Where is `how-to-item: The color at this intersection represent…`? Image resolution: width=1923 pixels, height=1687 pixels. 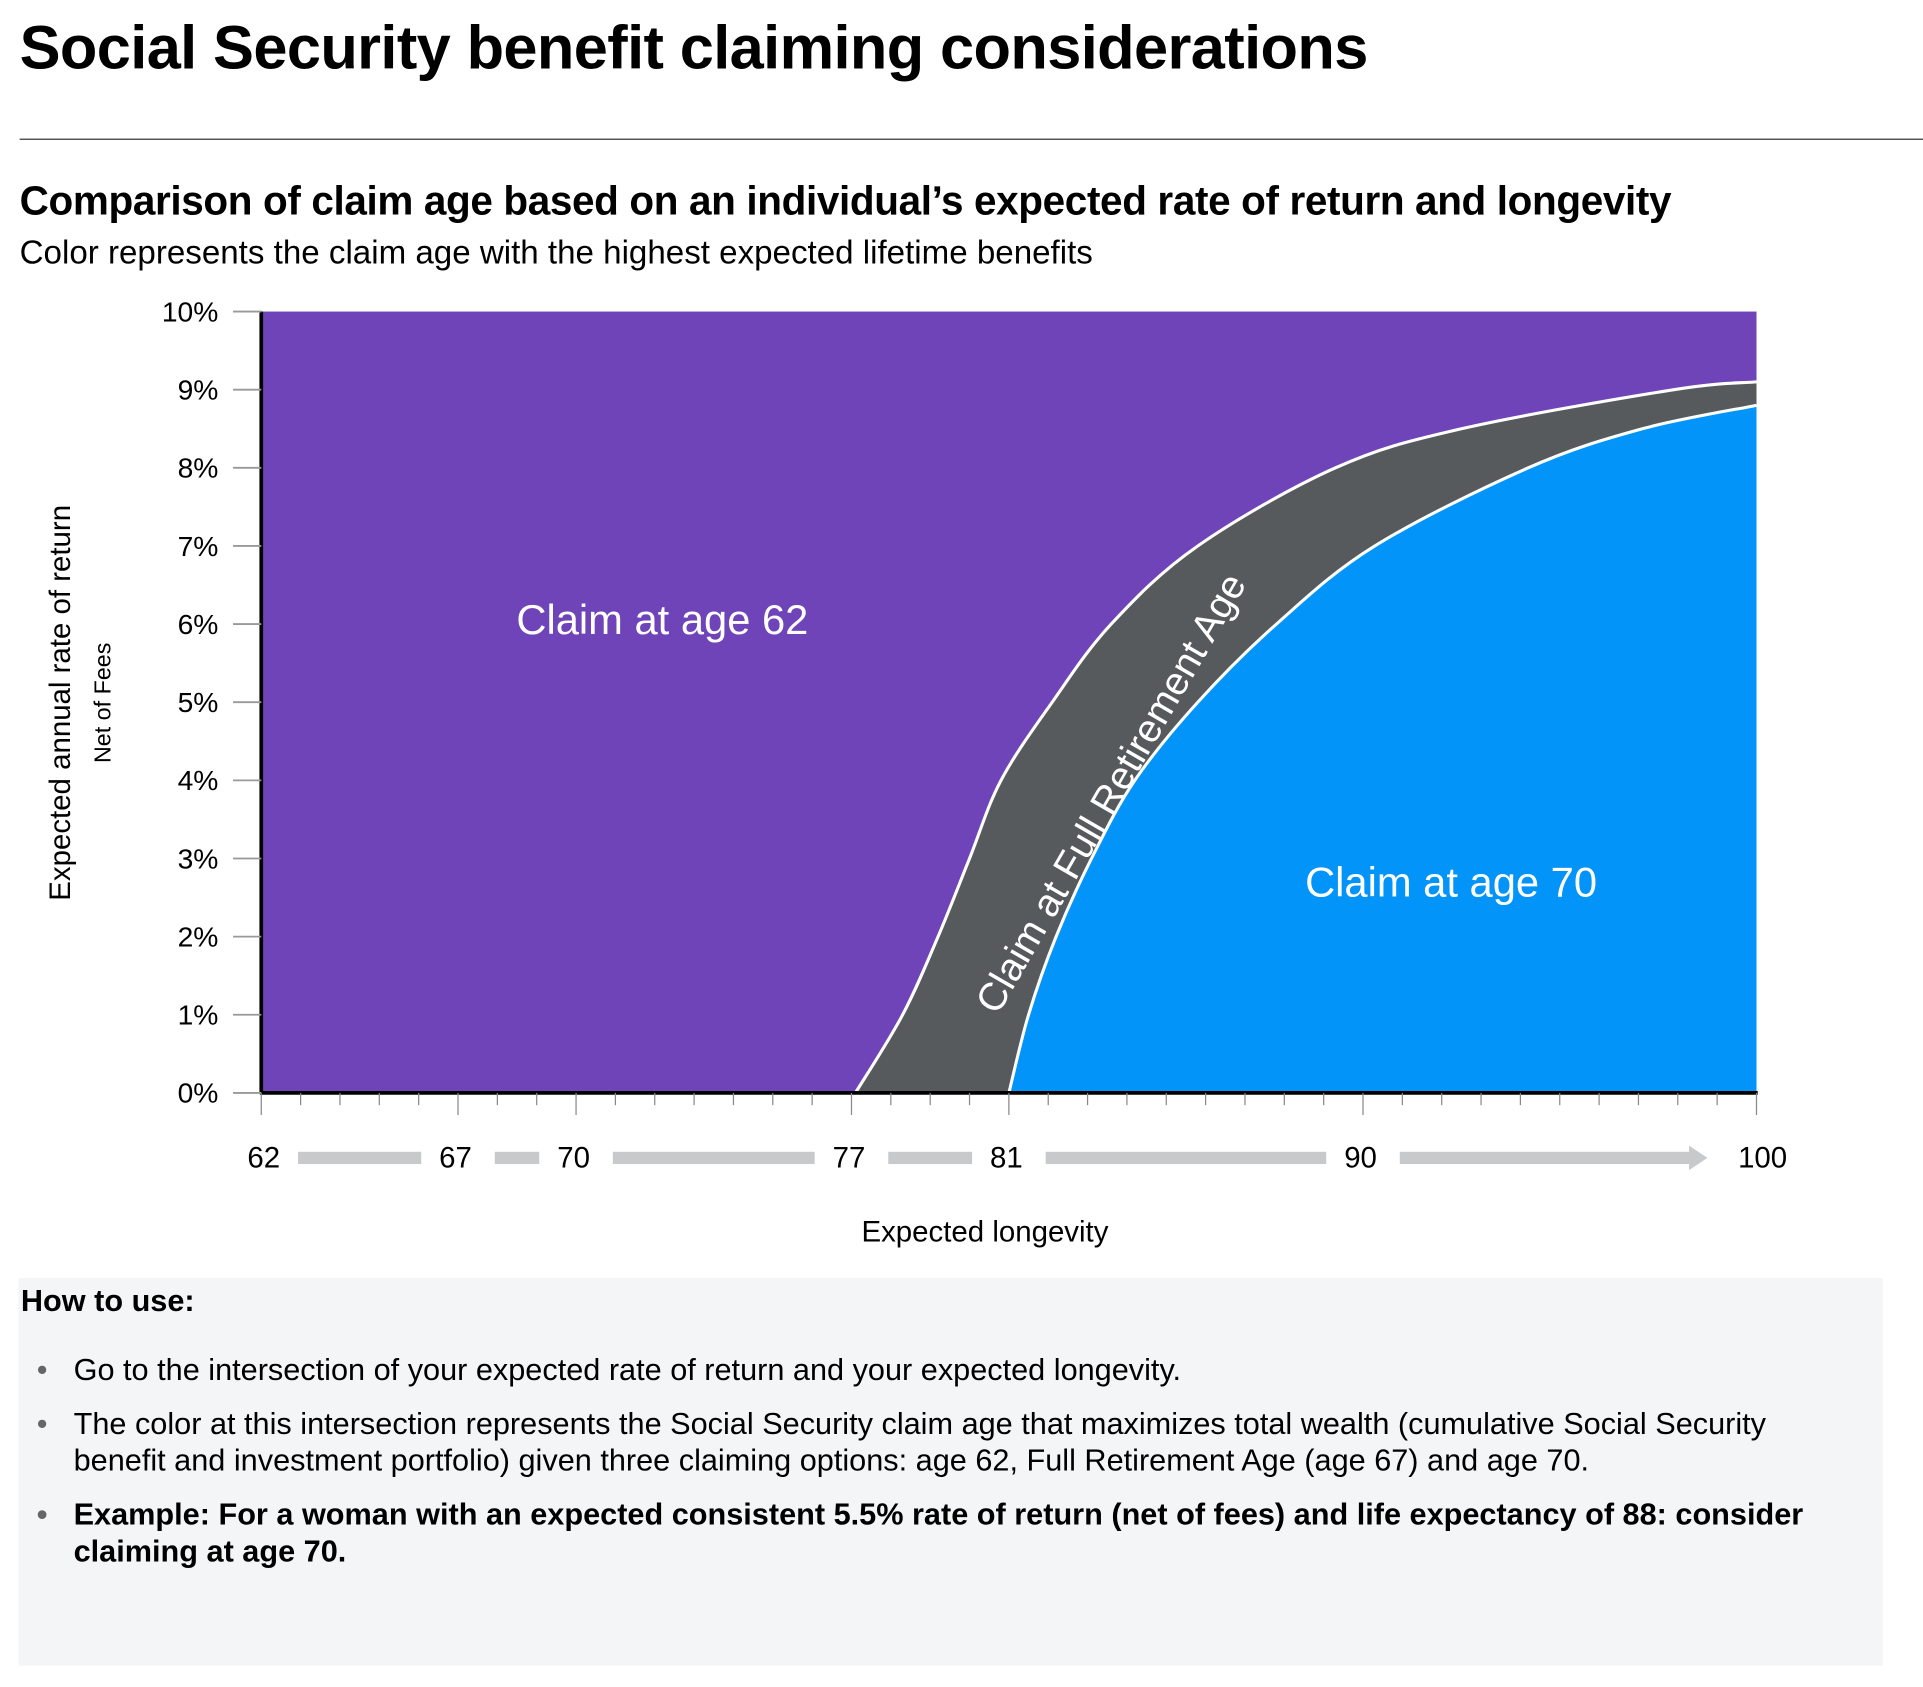 how-to-item: The color at this intersection represent… is located at coordinates (945, 1443).